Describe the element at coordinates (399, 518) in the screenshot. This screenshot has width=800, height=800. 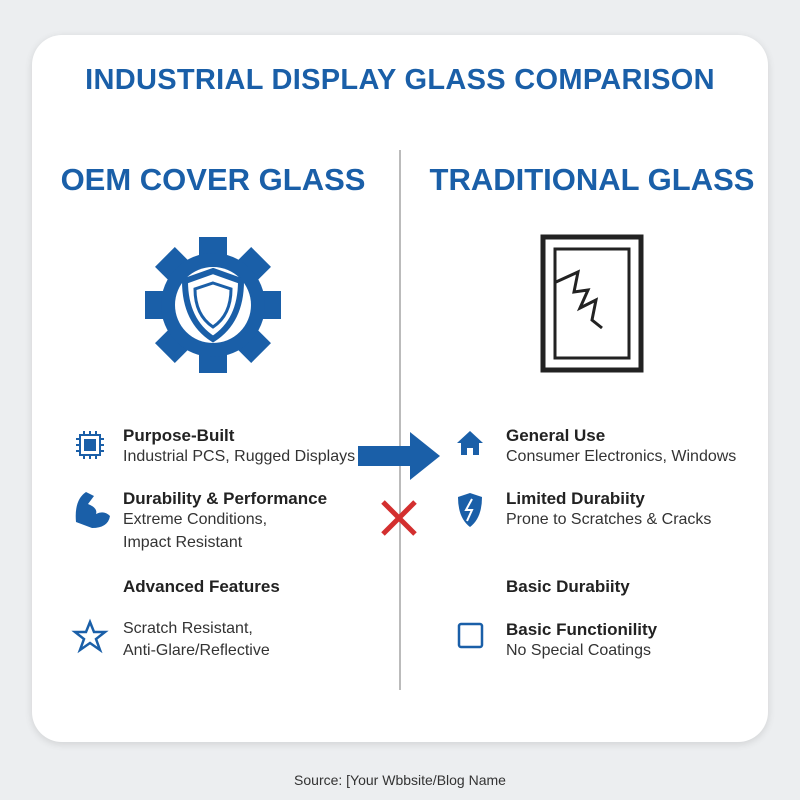
I see `x-icon` at that location.